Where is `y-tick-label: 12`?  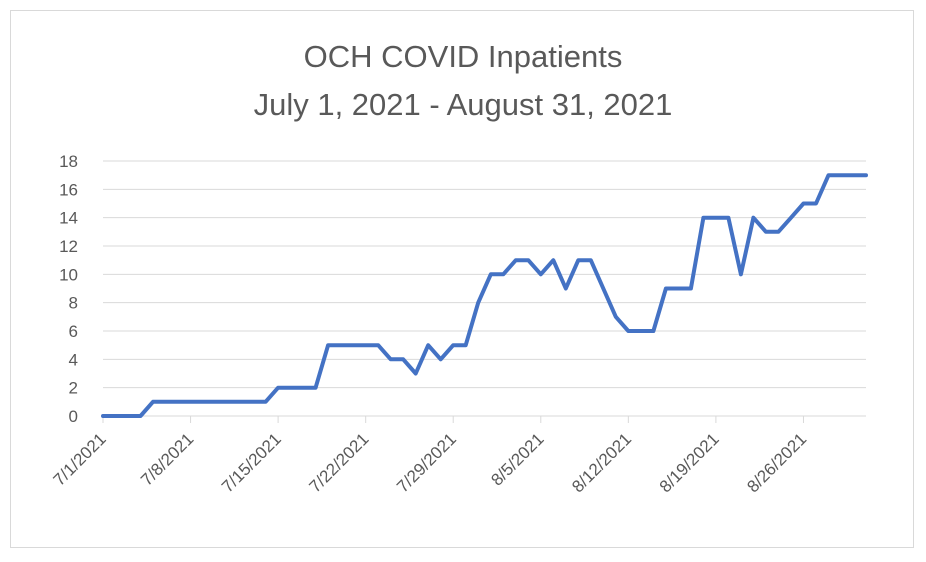
y-tick-label: 12 is located at coordinates (68, 246).